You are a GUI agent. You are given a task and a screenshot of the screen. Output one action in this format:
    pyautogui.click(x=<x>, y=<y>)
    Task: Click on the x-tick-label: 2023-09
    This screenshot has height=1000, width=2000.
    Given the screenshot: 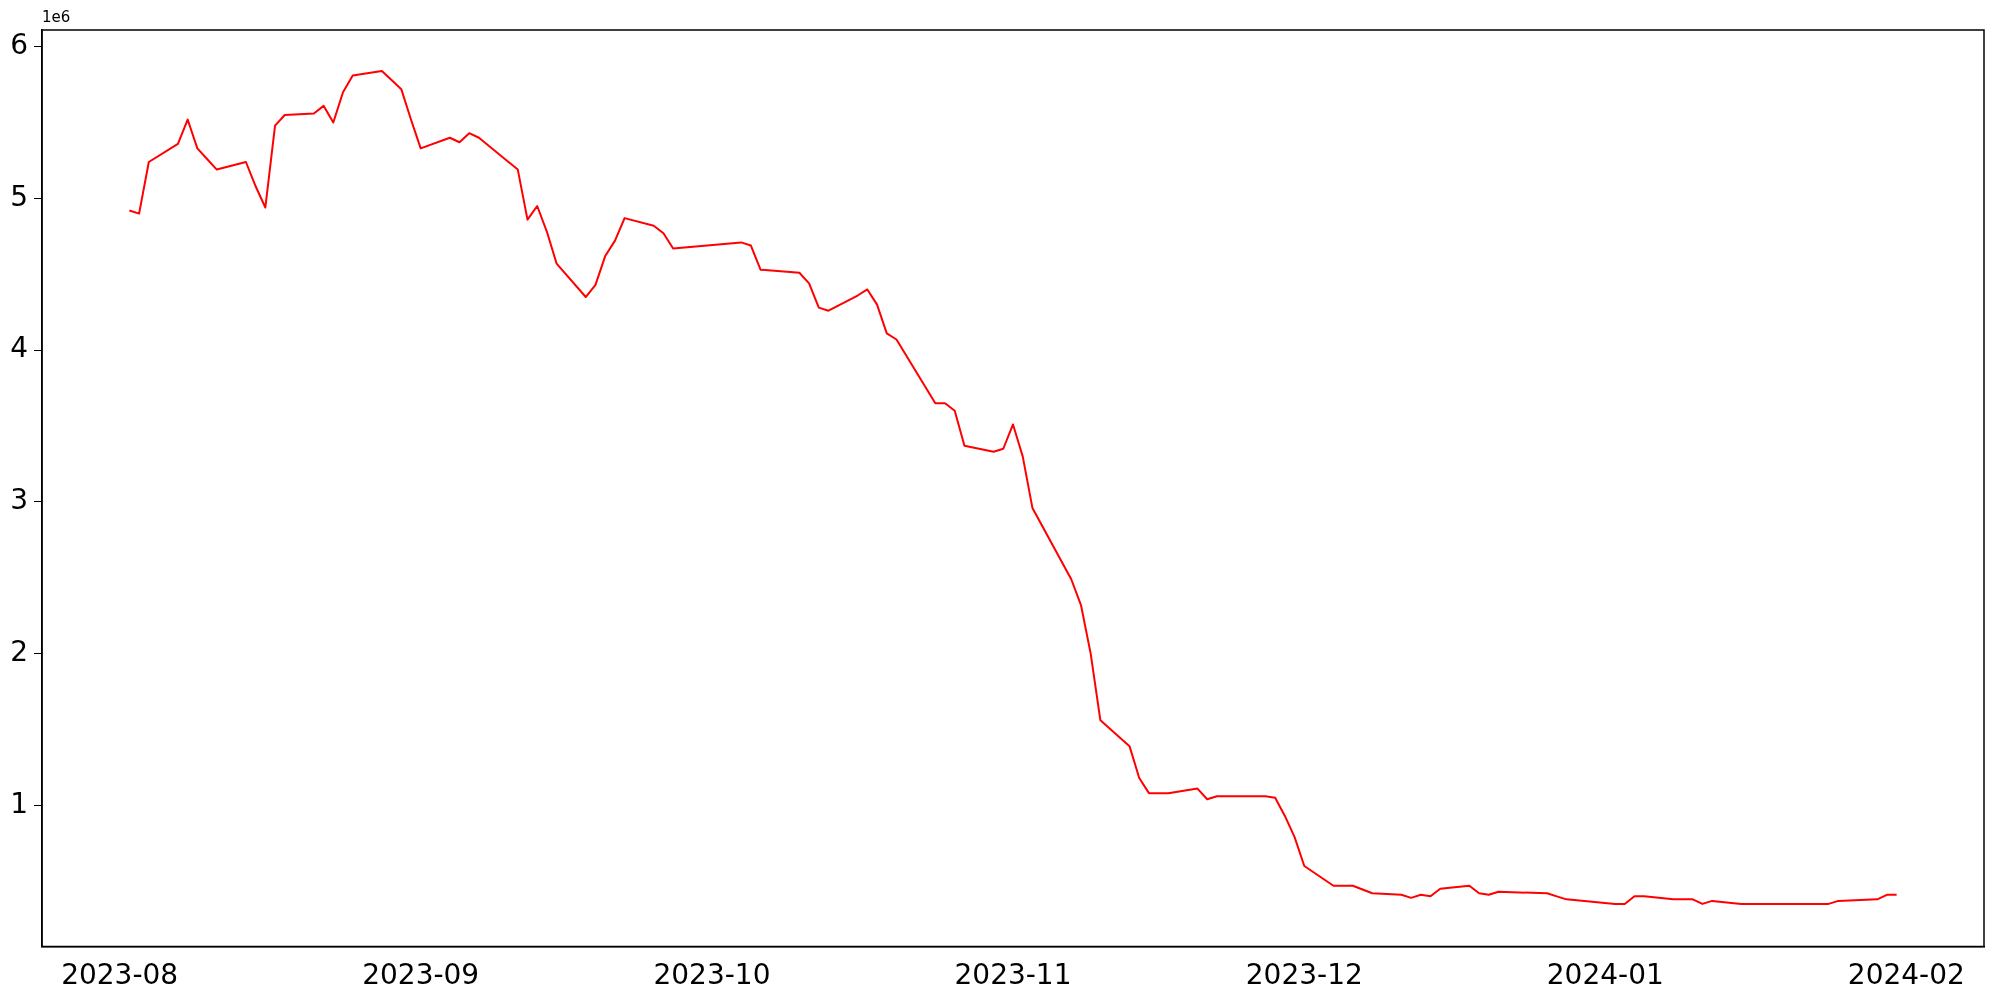 What is the action you would take?
    pyautogui.click(x=421, y=975)
    